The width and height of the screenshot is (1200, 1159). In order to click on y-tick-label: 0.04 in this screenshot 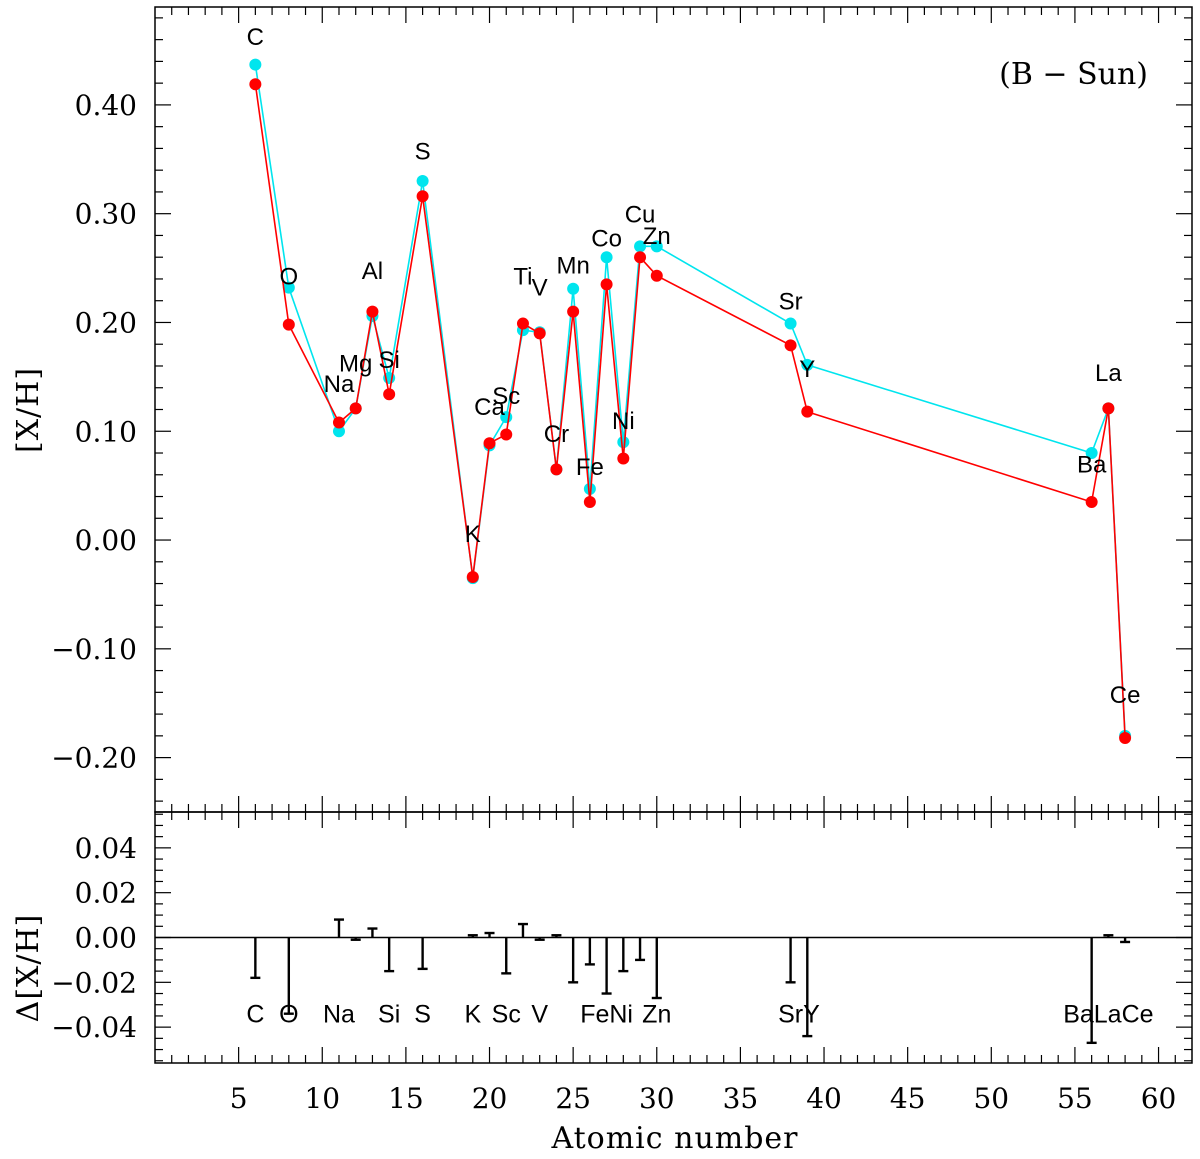, I will do `click(106, 848)`.